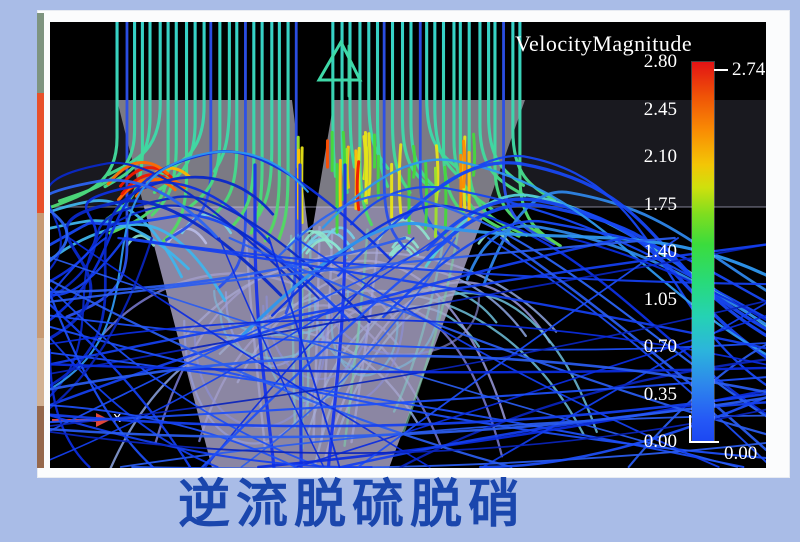 The image size is (800, 542). What do you see at coordinates (352, 505) in the screenshot?
I see `caption-title: 逆流脱硫脱硝` at bounding box center [352, 505].